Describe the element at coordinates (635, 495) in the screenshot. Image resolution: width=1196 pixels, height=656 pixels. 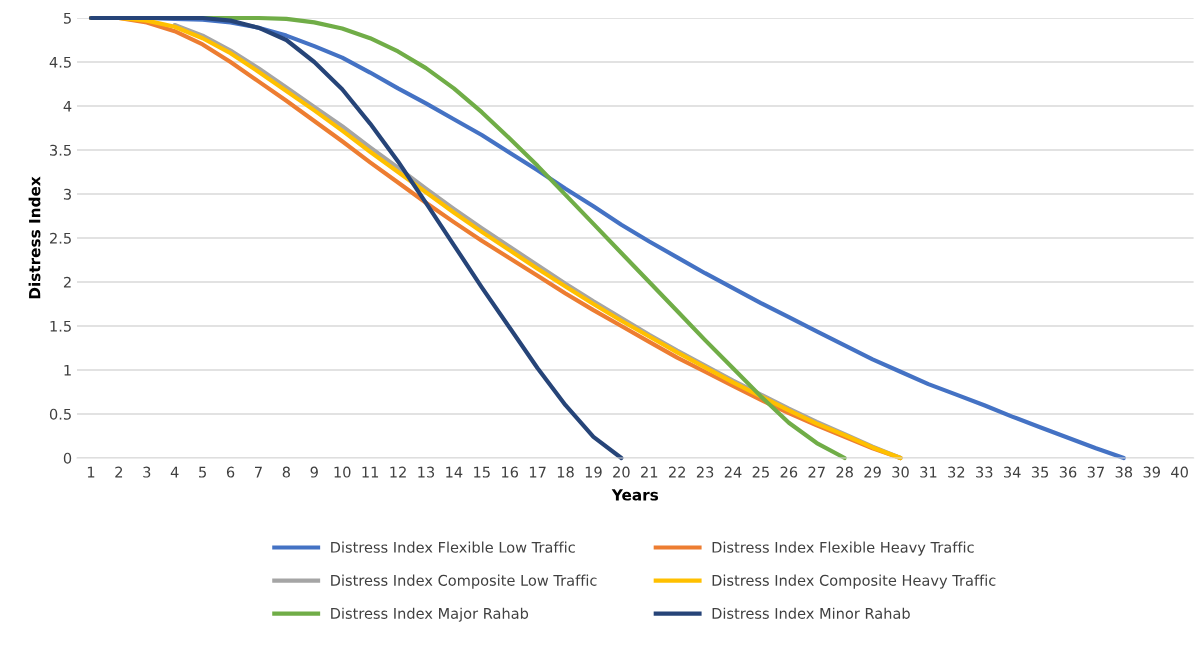
I see `x-axis-title: Years` at that location.